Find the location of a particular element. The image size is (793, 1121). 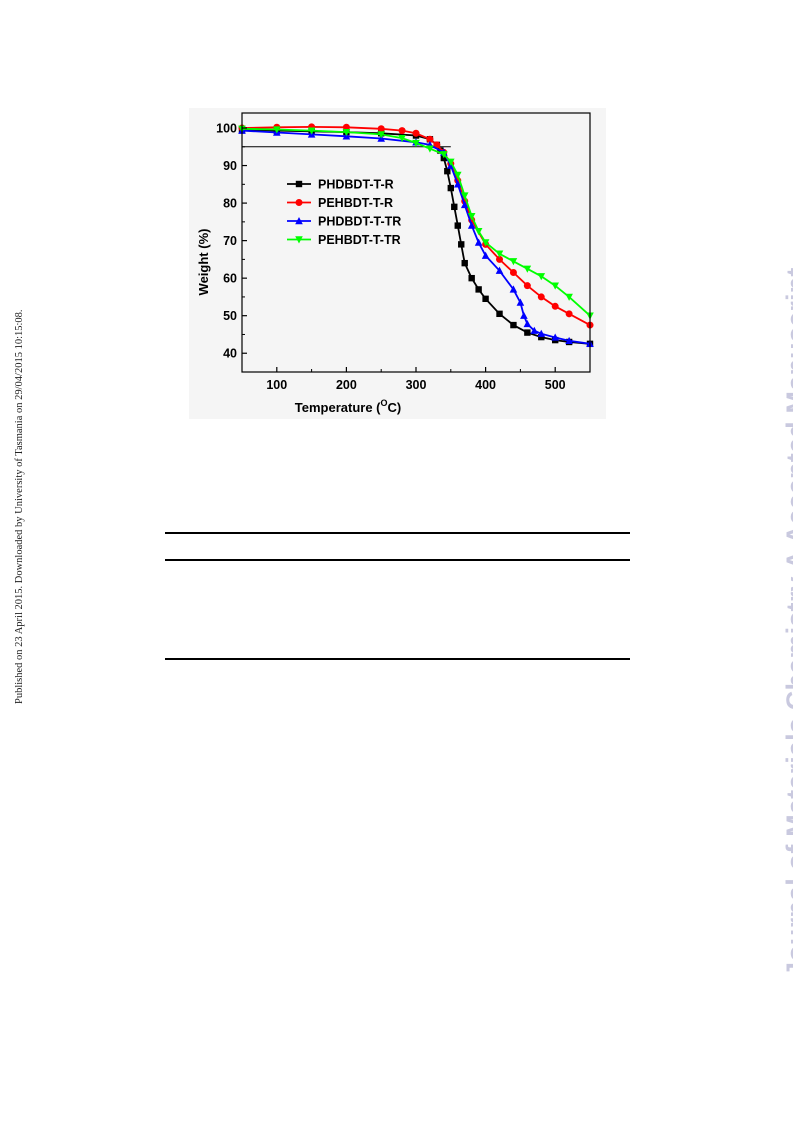

x-axis-title-superscript: O is located at coordinates (384, 403).